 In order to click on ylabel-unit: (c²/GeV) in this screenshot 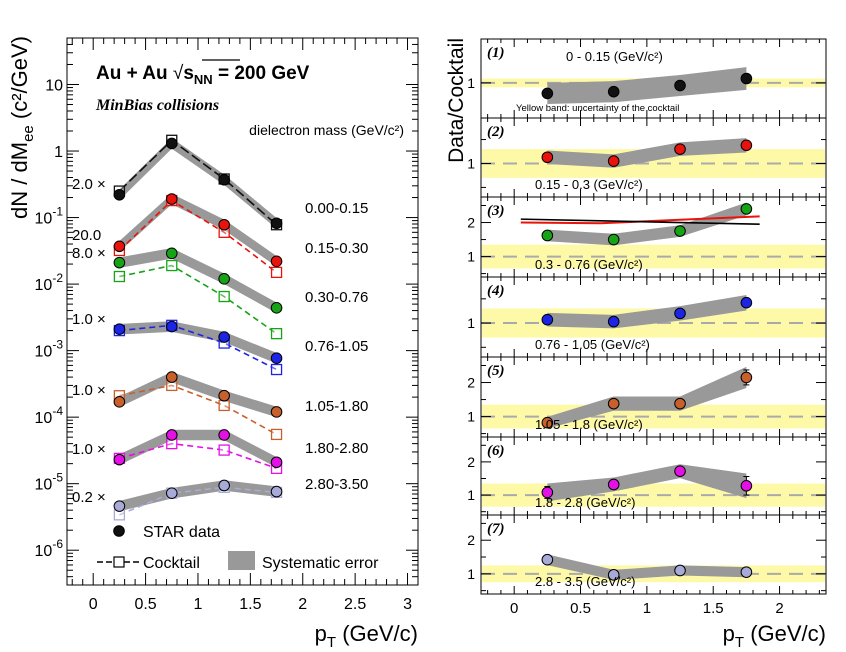, I will do `click(19, 80)`.